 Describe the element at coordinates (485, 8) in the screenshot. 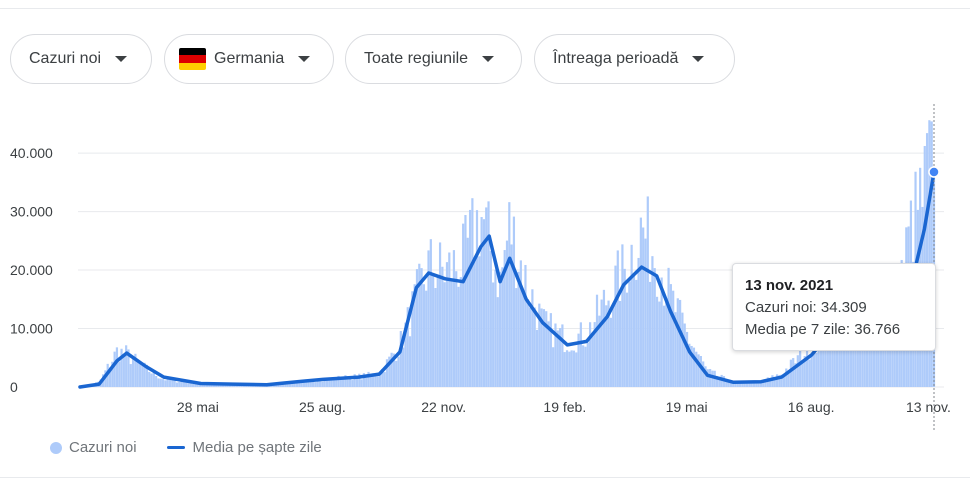

I see `top-divider` at that location.